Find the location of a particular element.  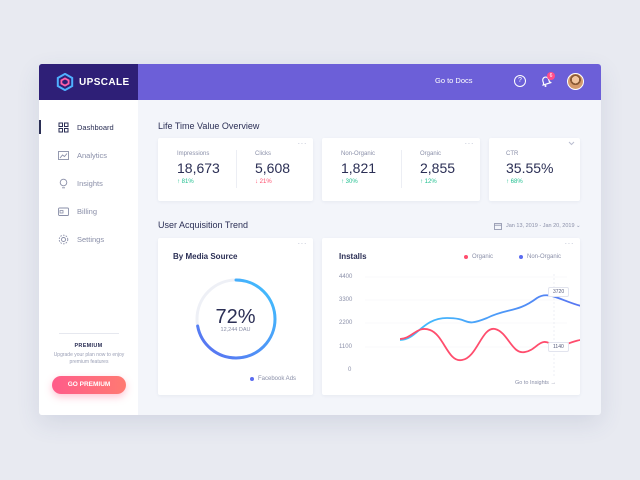

top-header: UPSCALE Go to Docs ? 6 is located at coordinates (320, 82).